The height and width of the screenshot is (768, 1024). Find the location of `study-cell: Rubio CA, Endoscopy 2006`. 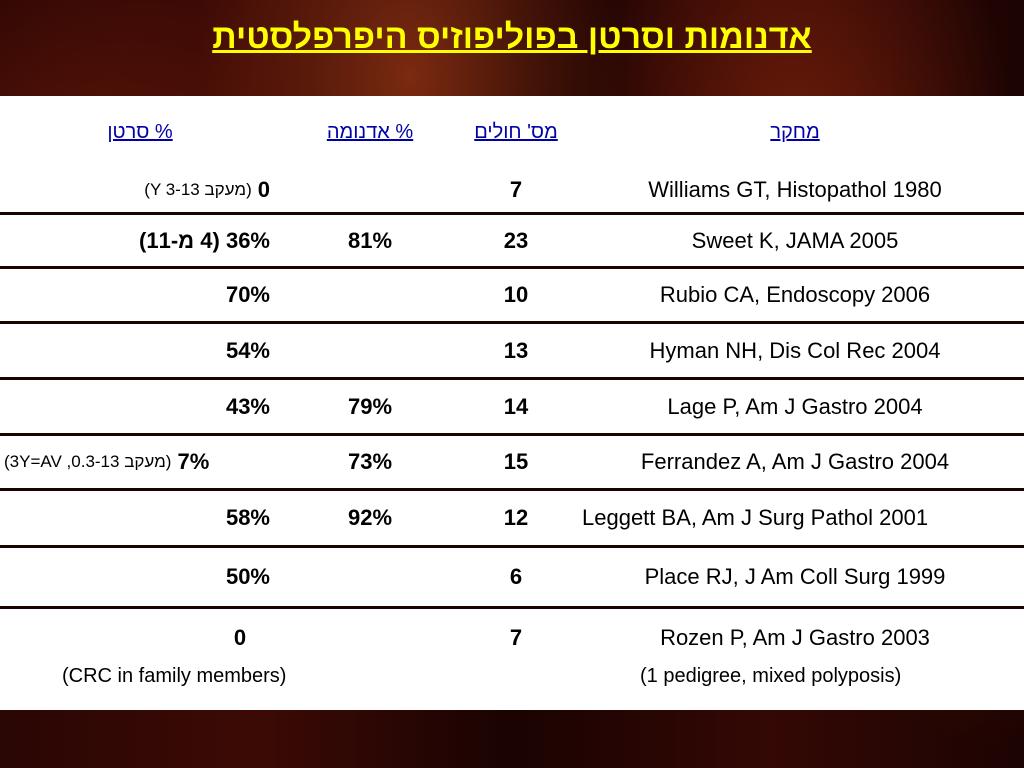

study-cell: Rubio CA, Endoscopy 2006 is located at coordinates (795, 294).